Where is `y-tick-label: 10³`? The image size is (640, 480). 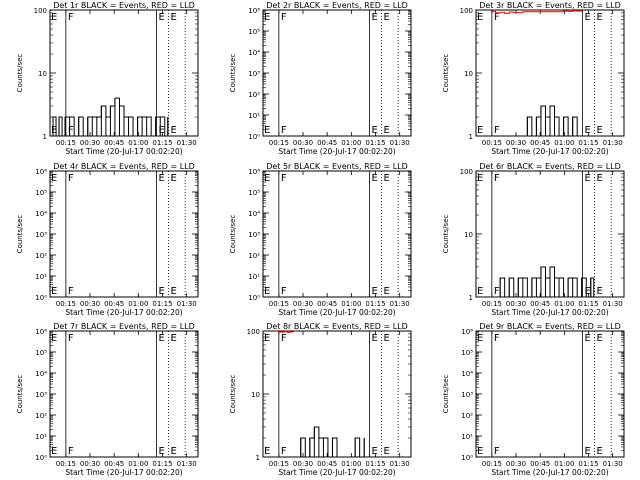
y-tick-label: 10³ is located at coordinates (41, 395).